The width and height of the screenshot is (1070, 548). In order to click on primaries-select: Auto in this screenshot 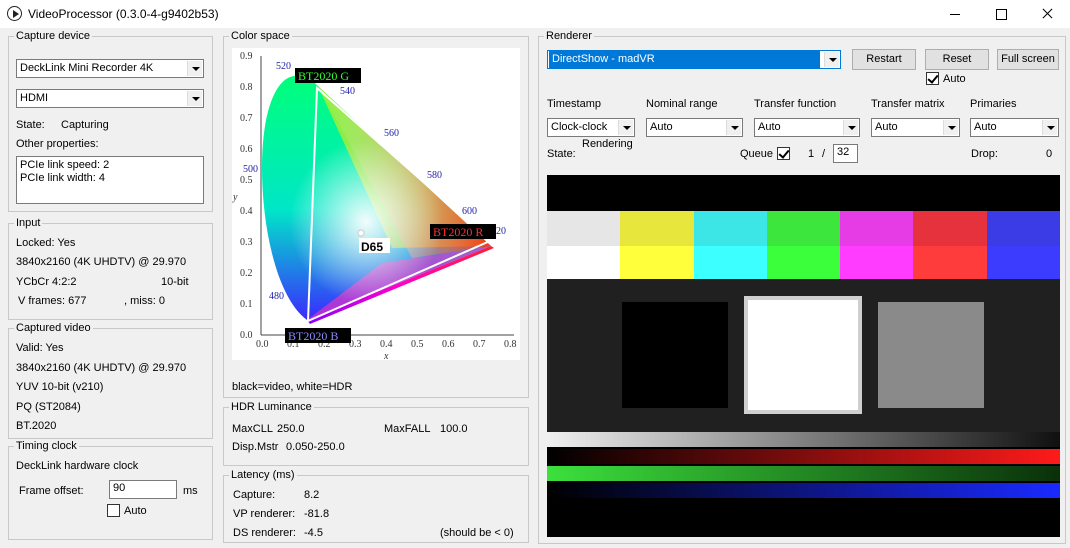, I will do `click(1014, 127)`.